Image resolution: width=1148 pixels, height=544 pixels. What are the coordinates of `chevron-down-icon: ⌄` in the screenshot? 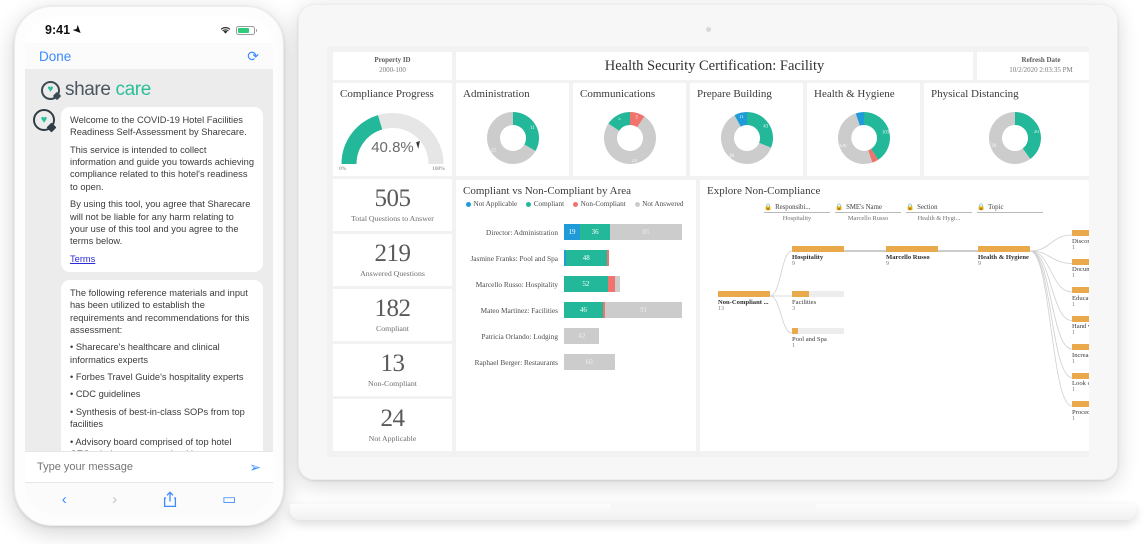 It's located at (1088, 441).